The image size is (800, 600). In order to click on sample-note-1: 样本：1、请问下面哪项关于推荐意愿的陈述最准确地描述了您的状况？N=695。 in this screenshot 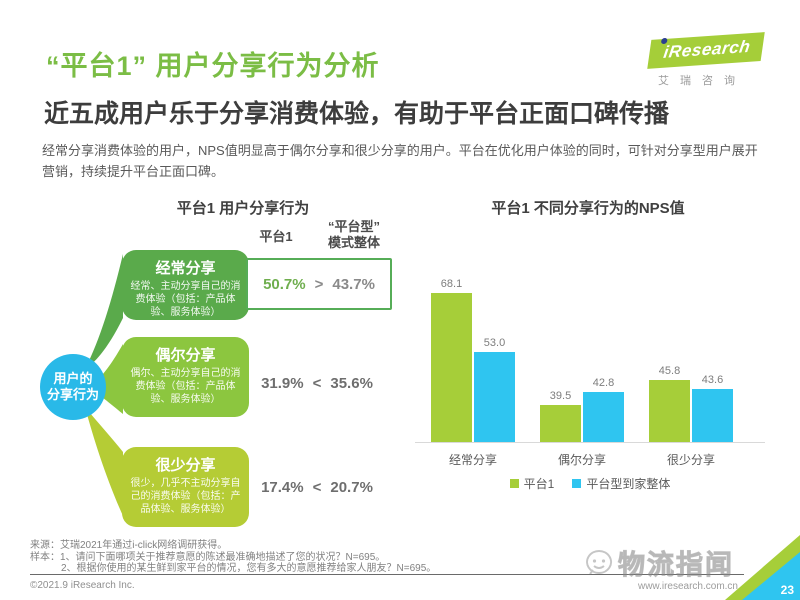, I will do `click(208, 557)`.